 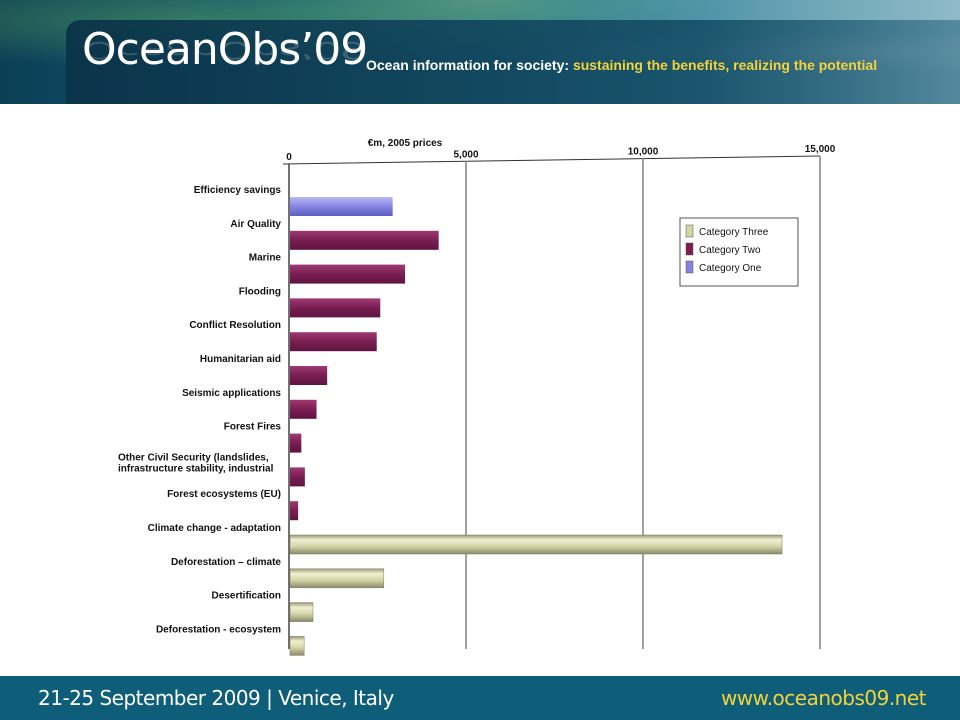 I want to click on category-label: Efficiency savings, so click(x=238, y=190).